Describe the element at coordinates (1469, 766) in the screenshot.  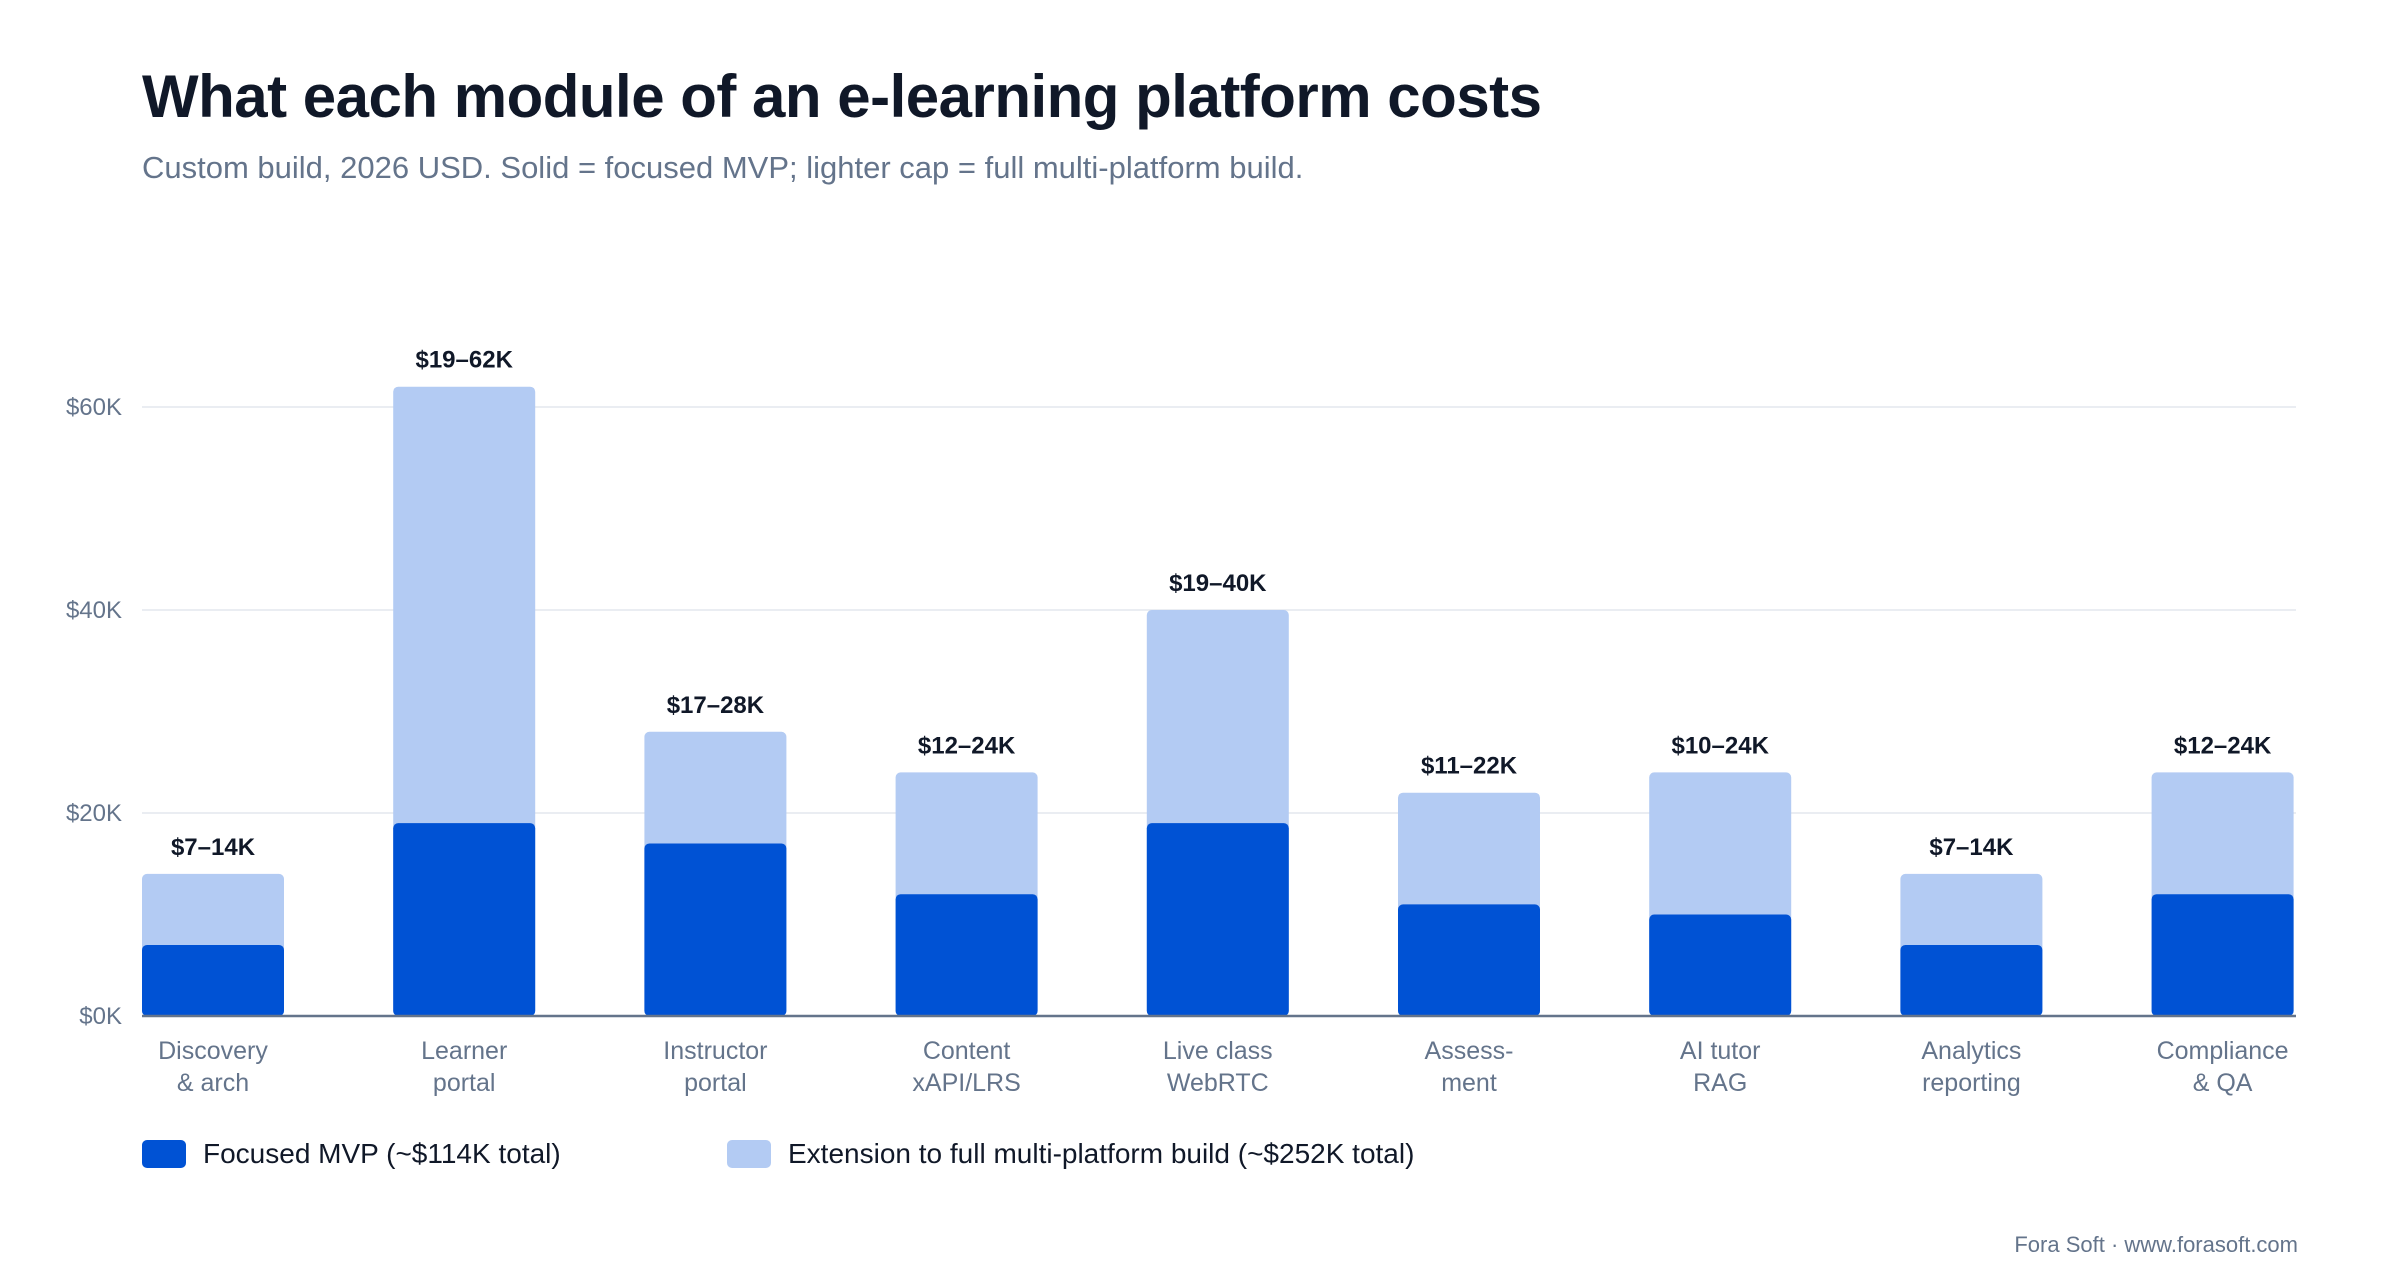
I see `data-label: $11–22K` at that location.